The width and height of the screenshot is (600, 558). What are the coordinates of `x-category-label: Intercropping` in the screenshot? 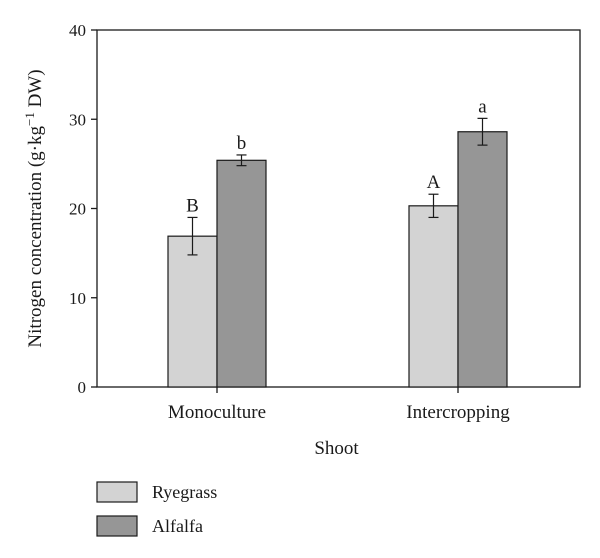 It's located at (458, 412).